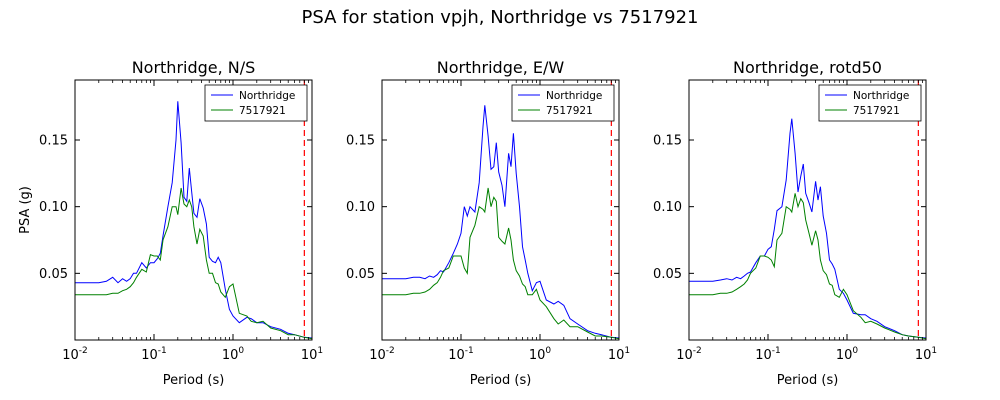  I want to click on panel-title: Northridge, E/W, so click(501, 67).